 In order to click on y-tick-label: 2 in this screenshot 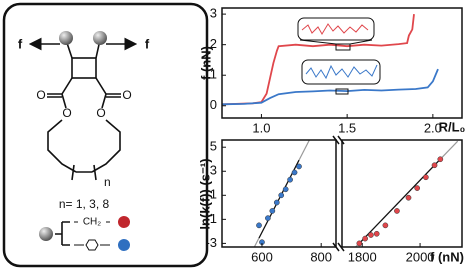, I will do `click(213, 43)`.